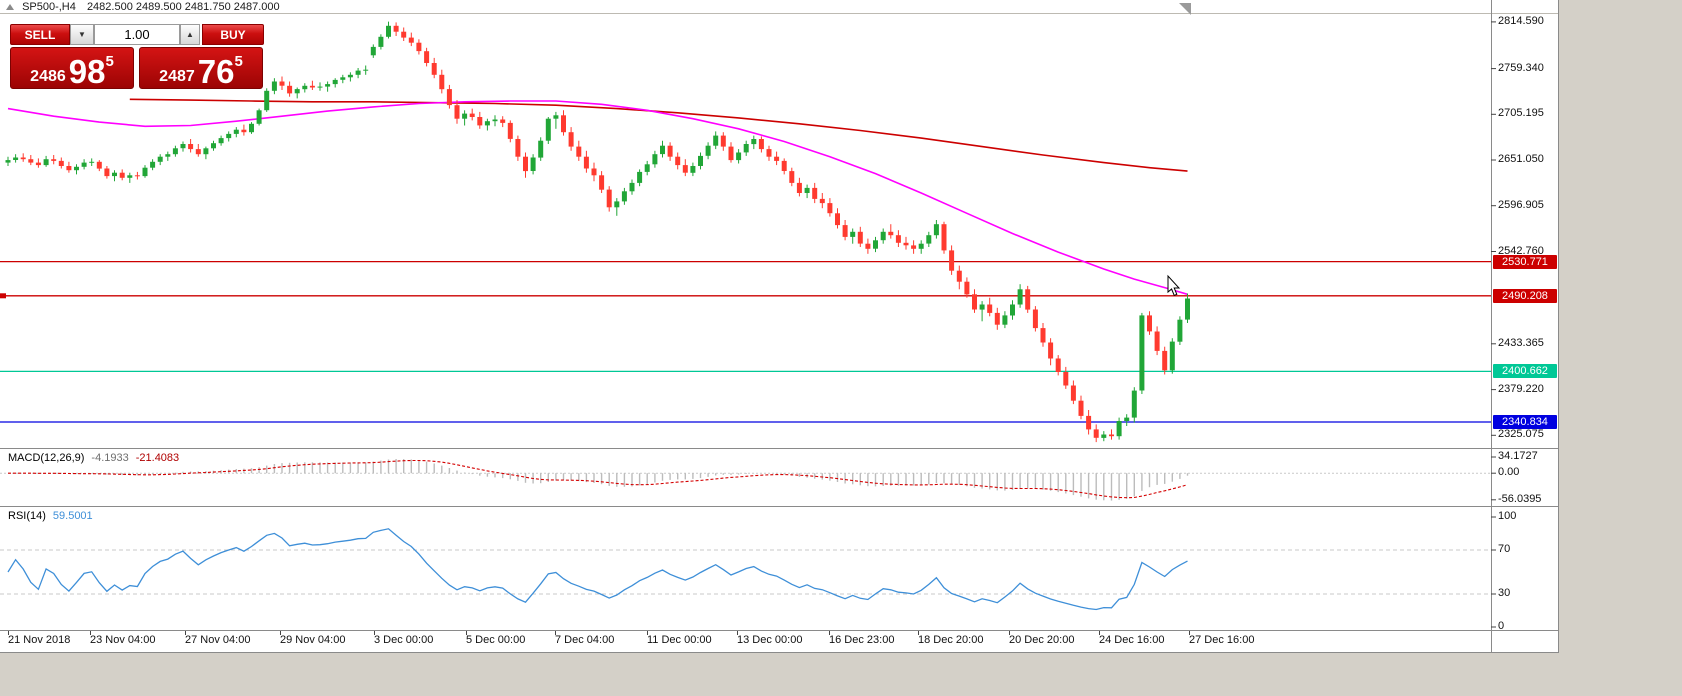  What do you see at coordinates (1042, 640) in the screenshot?
I see `time-axis-label: 20 Dec 20:00` at bounding box center [1042, 640].